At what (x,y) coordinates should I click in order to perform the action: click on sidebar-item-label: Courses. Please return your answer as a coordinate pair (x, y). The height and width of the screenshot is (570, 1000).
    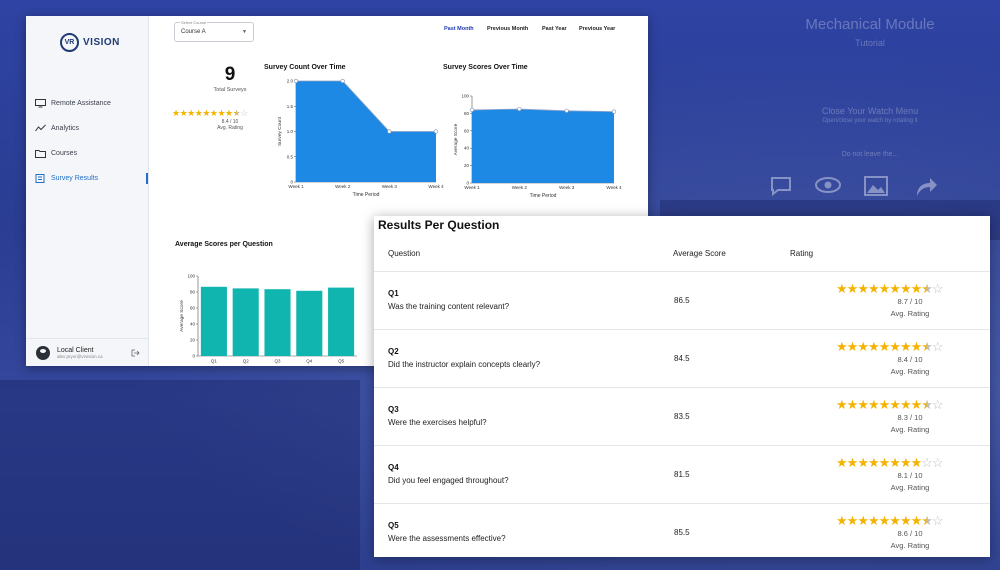
    Looking at the image, I should click on (64, 153).